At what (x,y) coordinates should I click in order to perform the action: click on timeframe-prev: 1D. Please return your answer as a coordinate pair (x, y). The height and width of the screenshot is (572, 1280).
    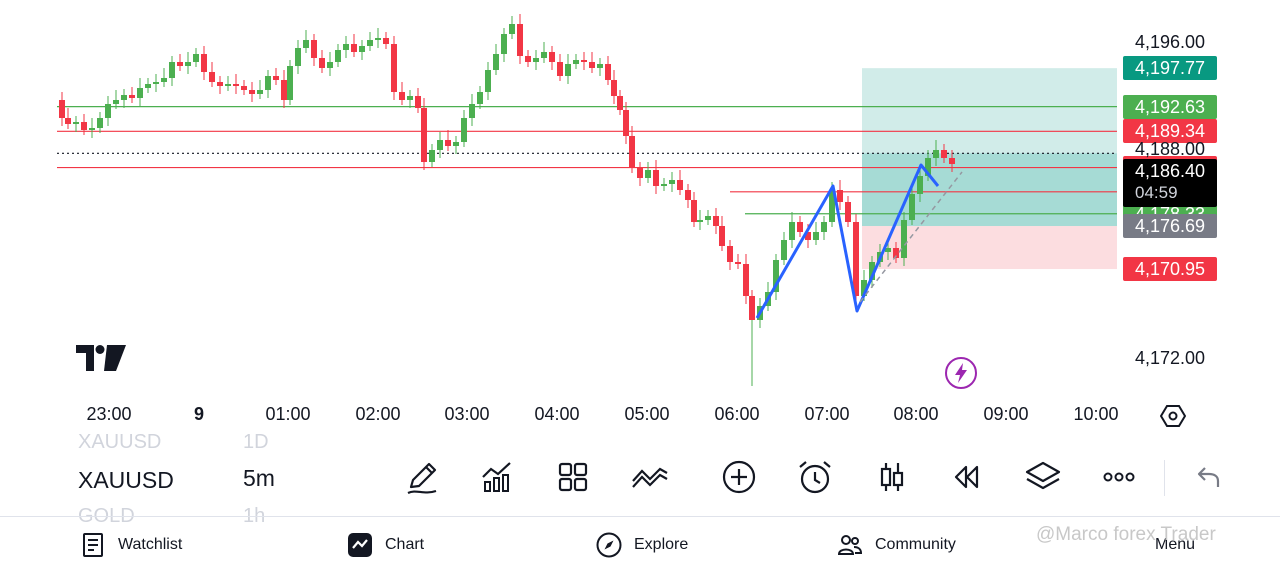
    Looking at the image, I should click on (256, 442).